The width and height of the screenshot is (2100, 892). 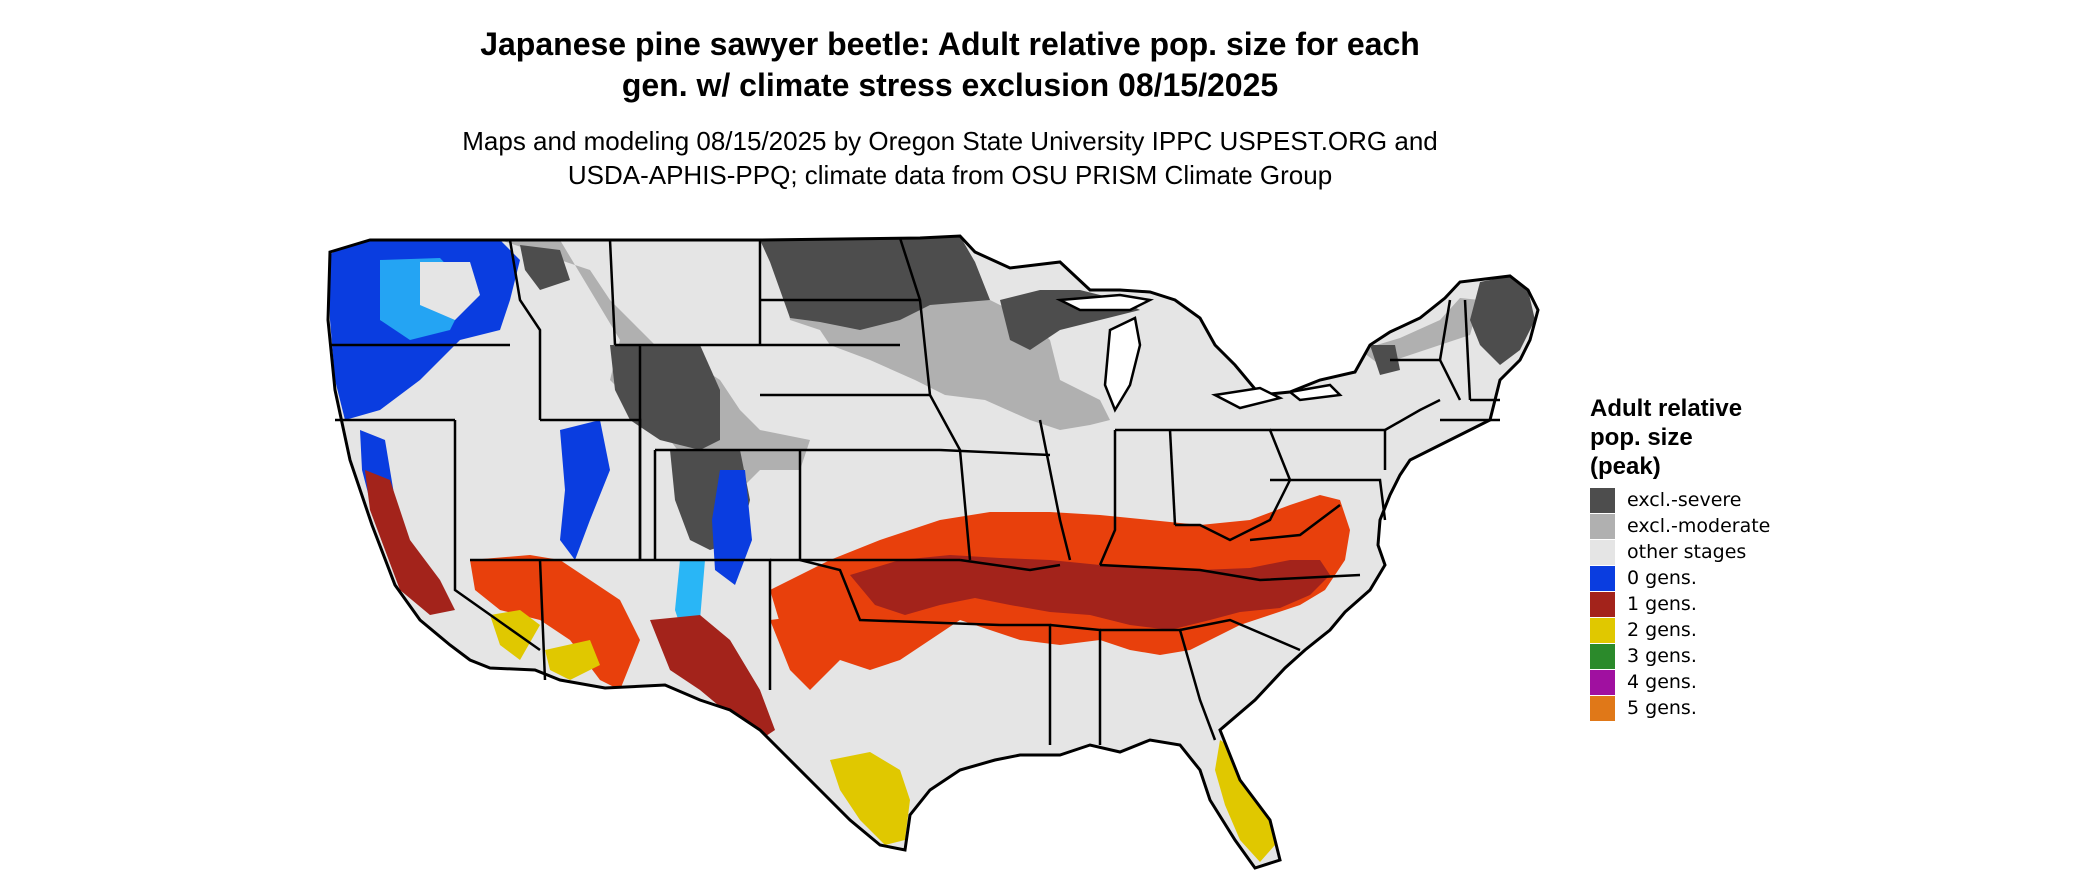 What do you see at coordinates (1700, 708) in the screenshot?
I see `legend-item-5-gens: 5 gens.` at bounding box center [1700, 708].